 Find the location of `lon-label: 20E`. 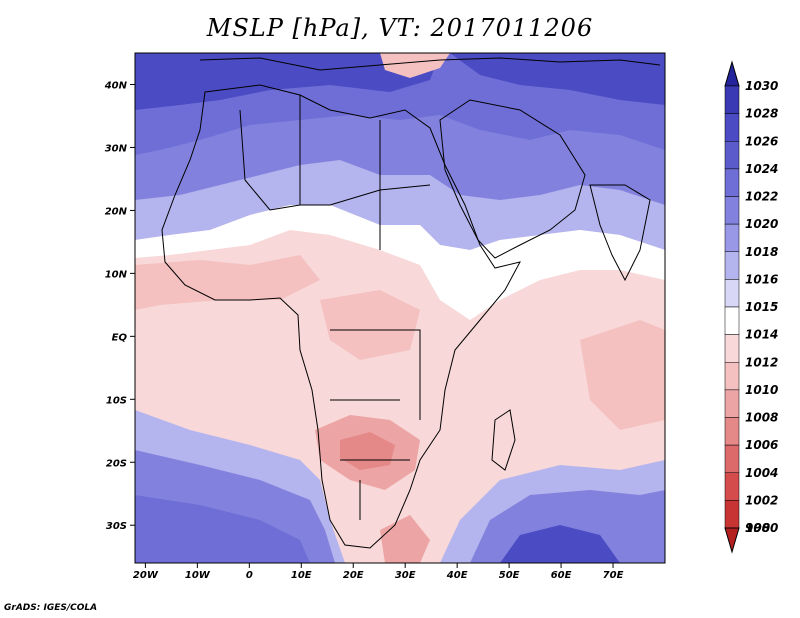

lon-label: 20E is located at coordinates (353, 575).